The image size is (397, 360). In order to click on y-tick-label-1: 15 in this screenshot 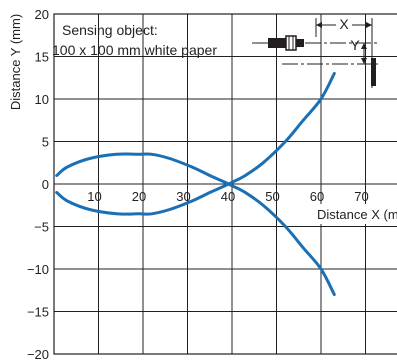, I will do `click(42, 57)`.